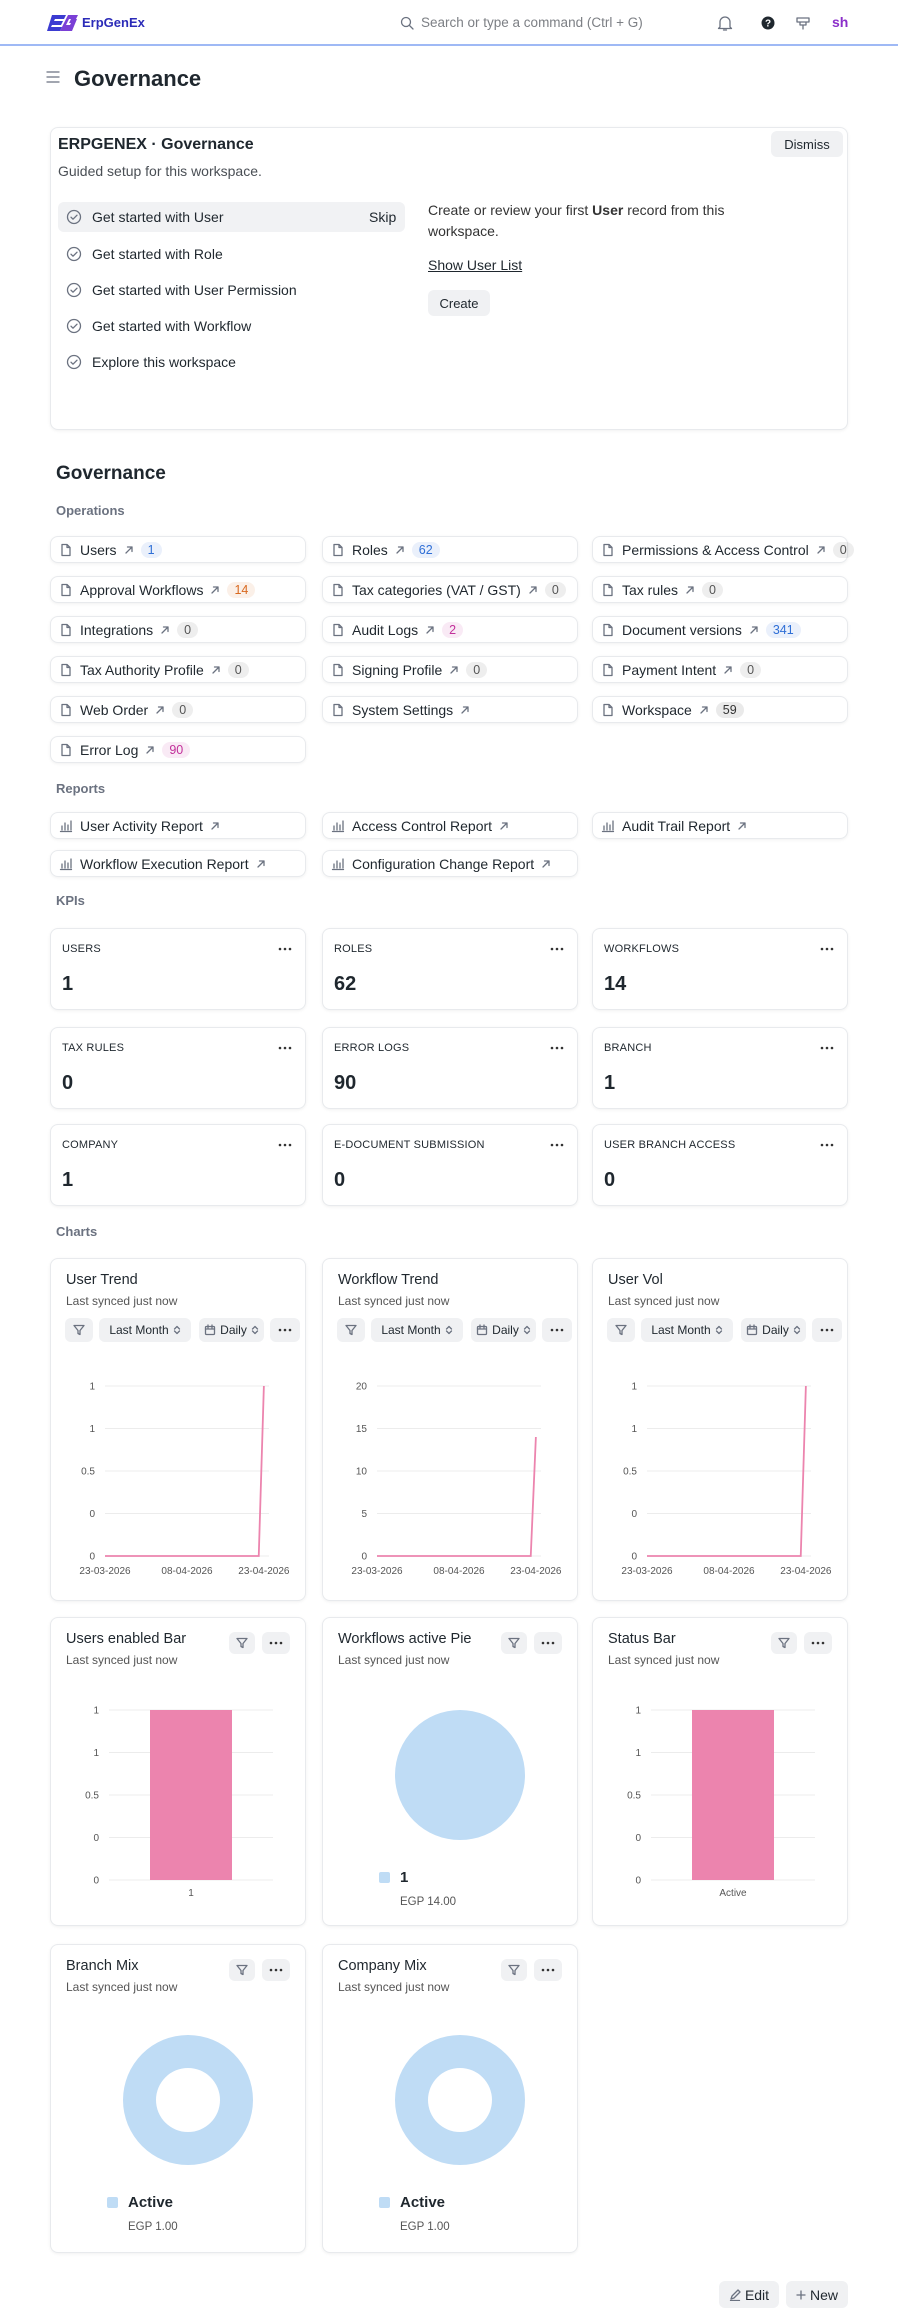 Image resolution: width=898 pixels, height=2314 pixels. I want to click on y-tick-label: 0, so click(638, 1881).